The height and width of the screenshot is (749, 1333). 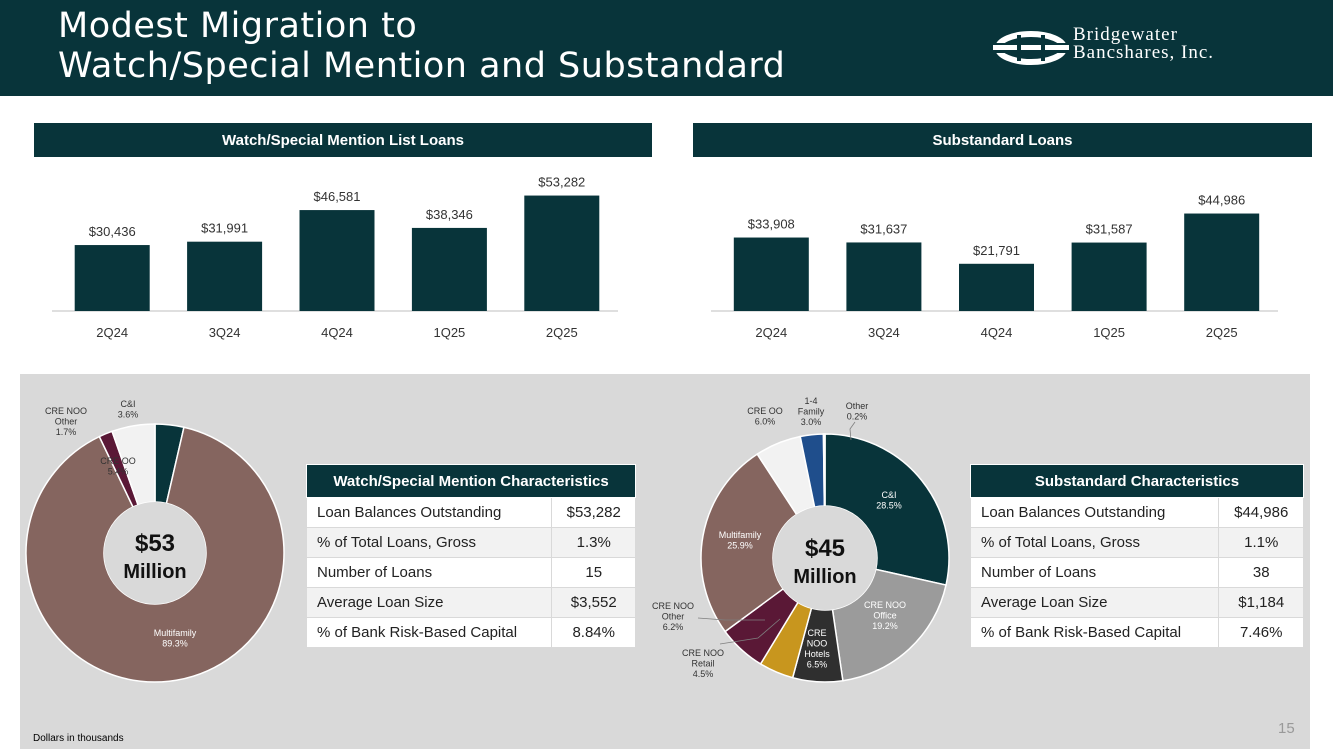 What do you see at coordinates (593, 512) in the screenshot?
I see `row-value: $53,282` at bounding box center [593, 512].